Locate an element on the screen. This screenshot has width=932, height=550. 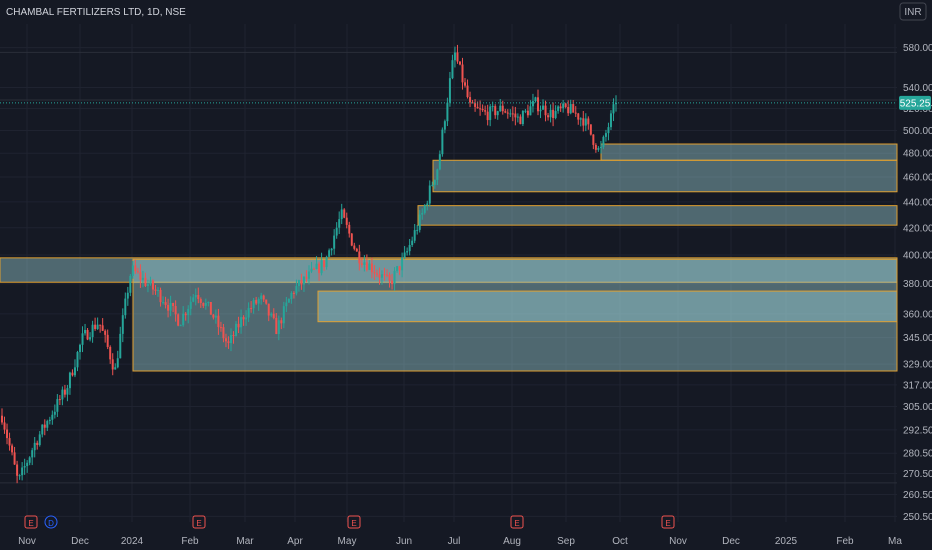
price-tick-label: 580.00 is located at coordinates (917, 48).